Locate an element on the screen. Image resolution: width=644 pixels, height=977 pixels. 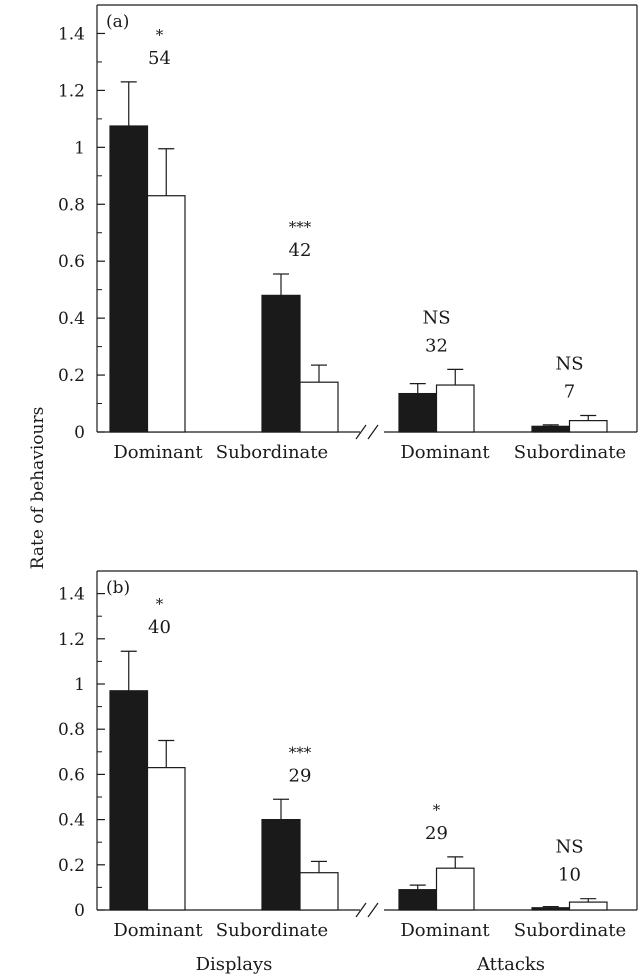
x-group-label-attacks: Attacks is located at coordinates (510, 964).